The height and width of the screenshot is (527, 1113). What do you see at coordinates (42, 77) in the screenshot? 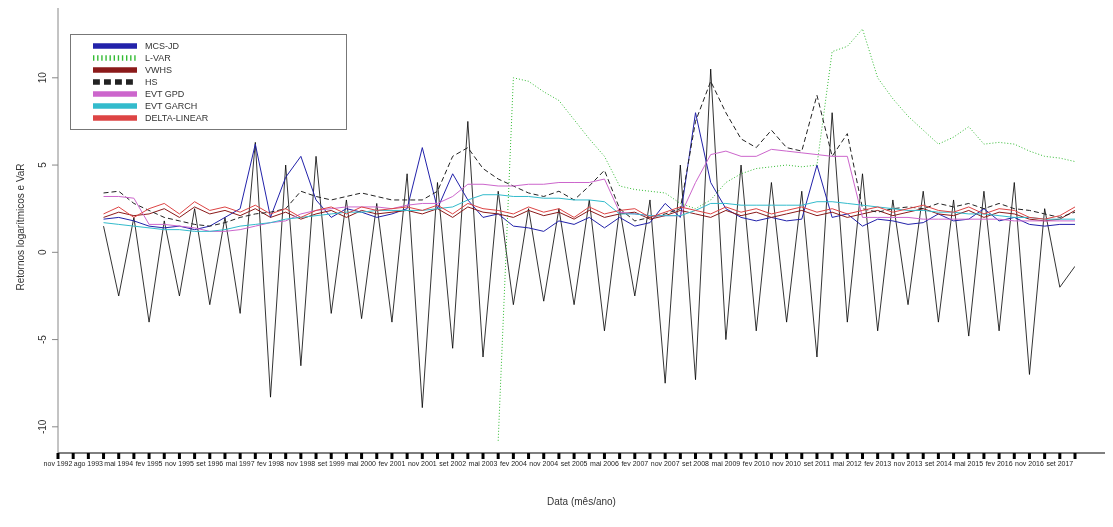
I see `y-tick-label: 10` at bounding box center [42, 77].